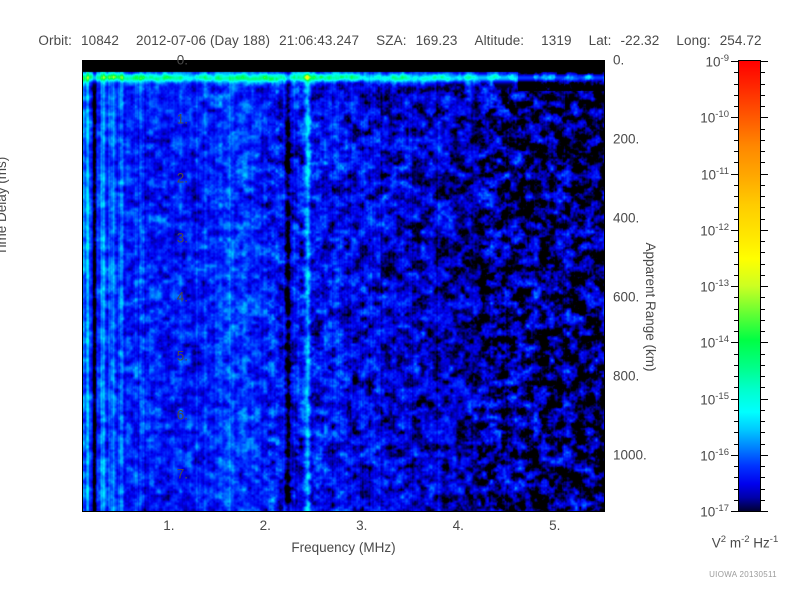 The image size is (800, 600). I want to click on colorbar-tick-label: 10-14, so click(714, 342).